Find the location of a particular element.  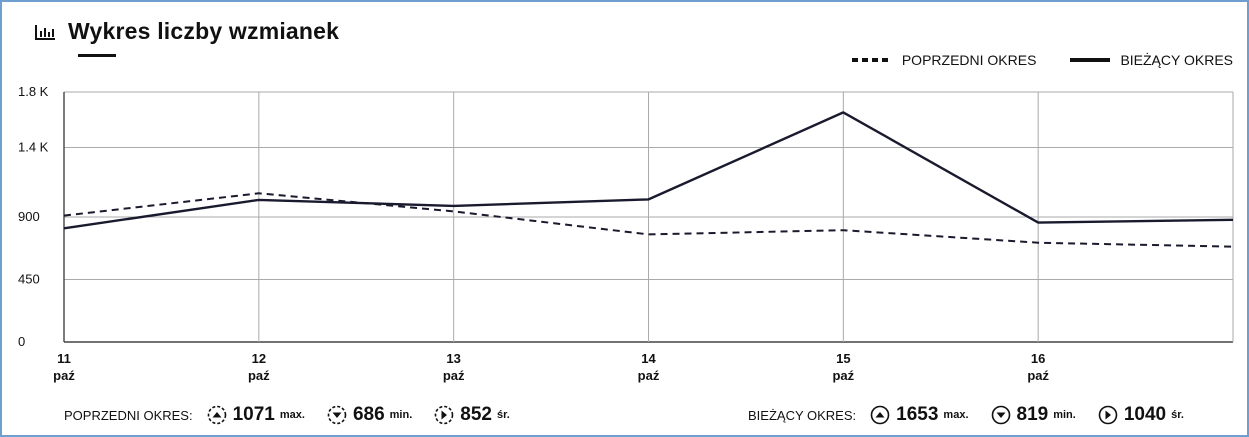

stat-previous-min: 686 min. is located at coordinates (369, 415).